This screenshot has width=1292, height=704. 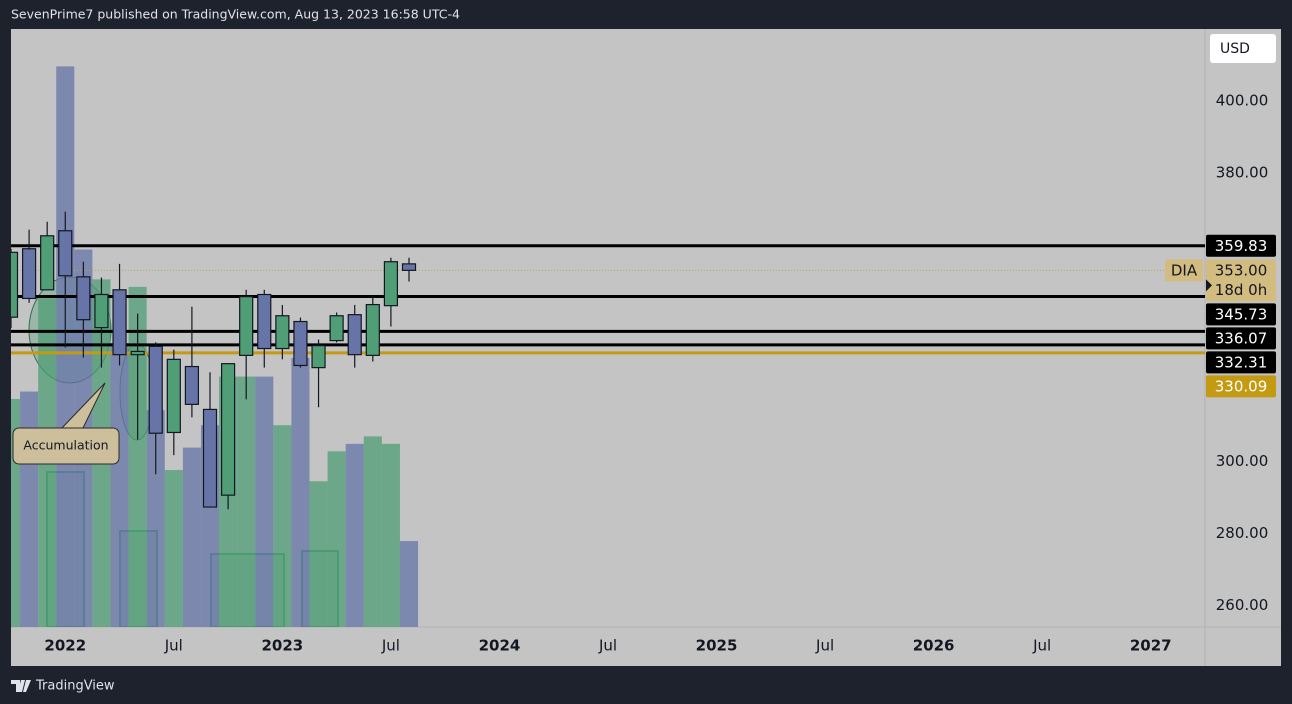 I want to click on callout, so click(x=66, y=446).